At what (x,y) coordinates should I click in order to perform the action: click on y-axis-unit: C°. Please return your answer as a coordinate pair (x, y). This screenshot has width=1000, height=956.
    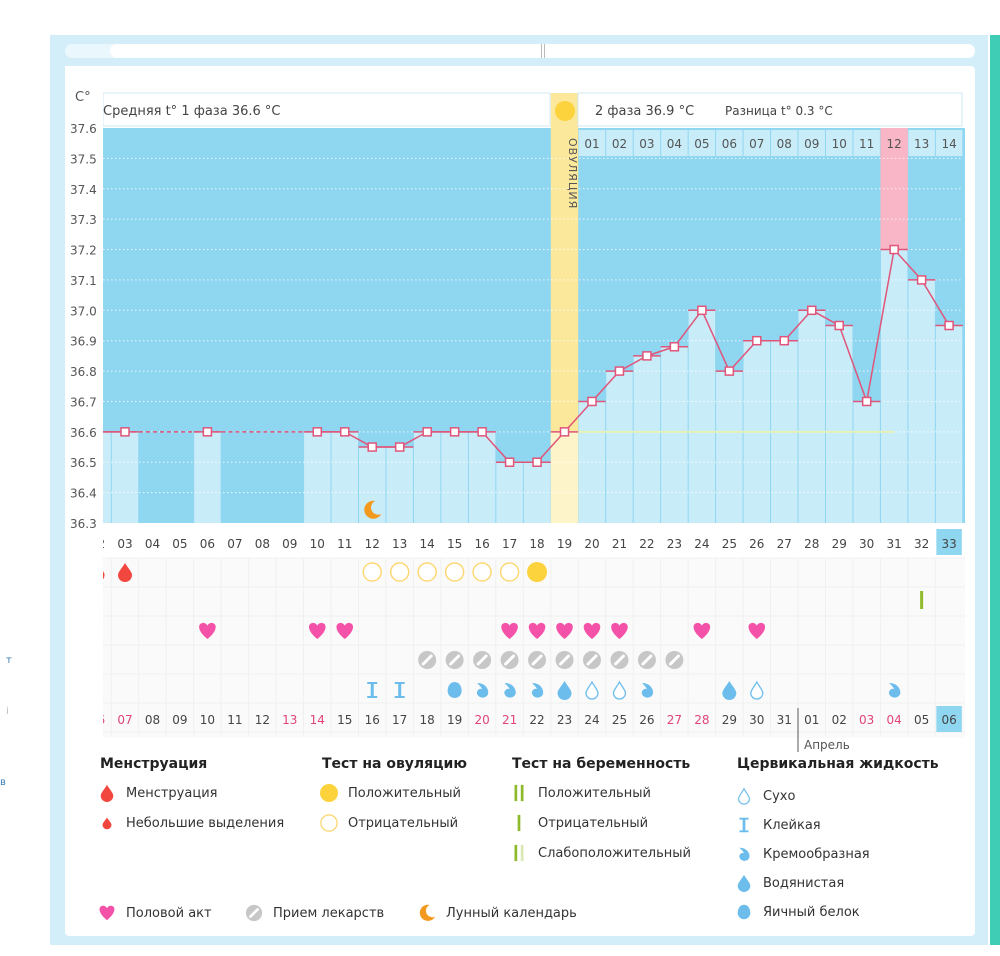
    Looking at the image, I should click on (83, 97).